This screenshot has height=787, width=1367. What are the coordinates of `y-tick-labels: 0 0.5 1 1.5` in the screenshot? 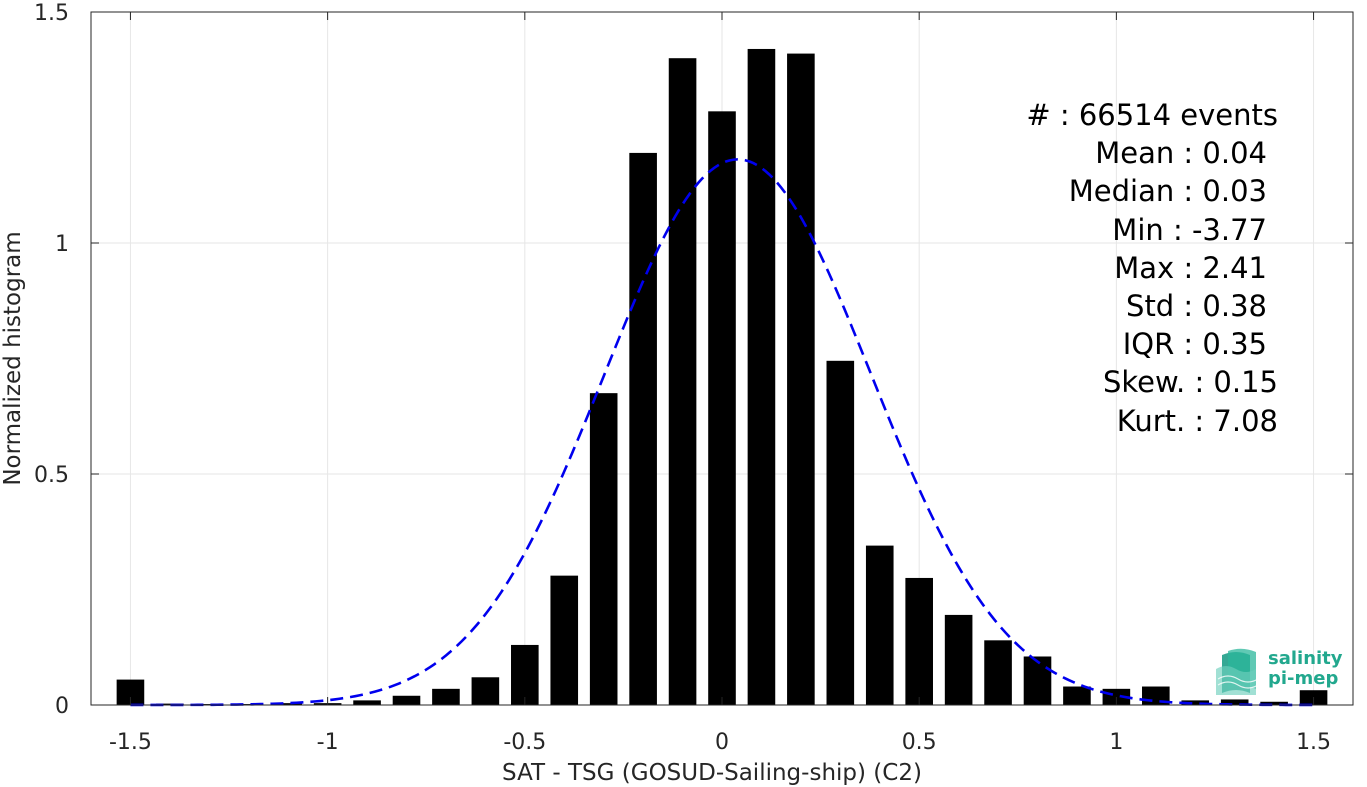 It's located at (51, 360).